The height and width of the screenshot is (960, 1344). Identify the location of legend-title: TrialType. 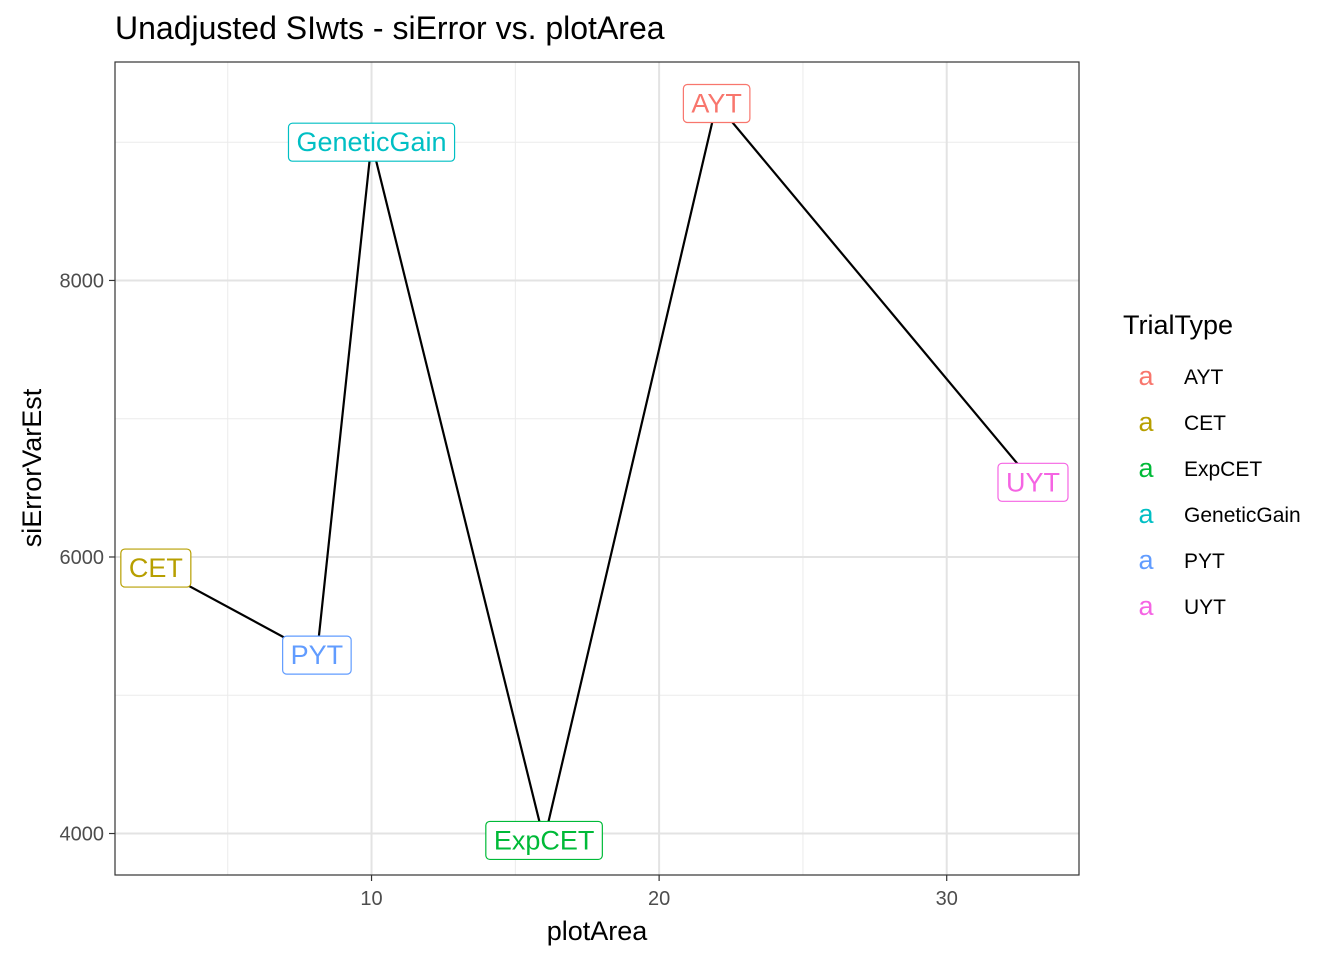
(1178, 325).